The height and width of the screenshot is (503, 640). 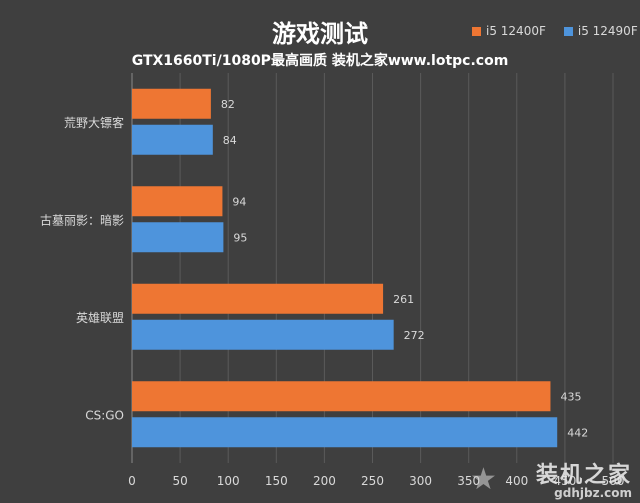 I want to click on x-tick-label: 300, so click(x=420, y=481).